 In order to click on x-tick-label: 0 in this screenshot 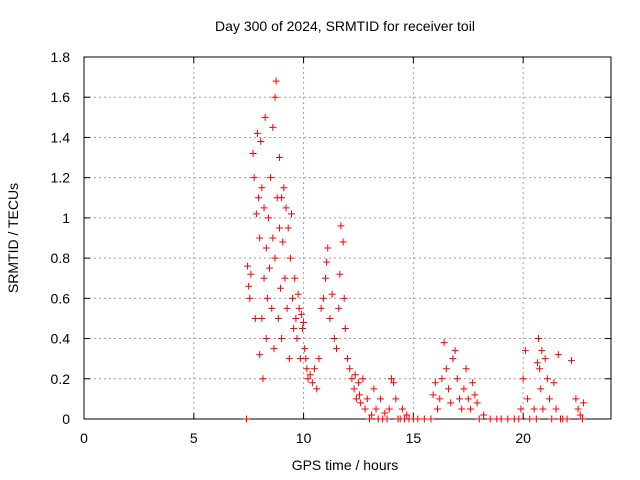, I will do `click(84, 438)`.